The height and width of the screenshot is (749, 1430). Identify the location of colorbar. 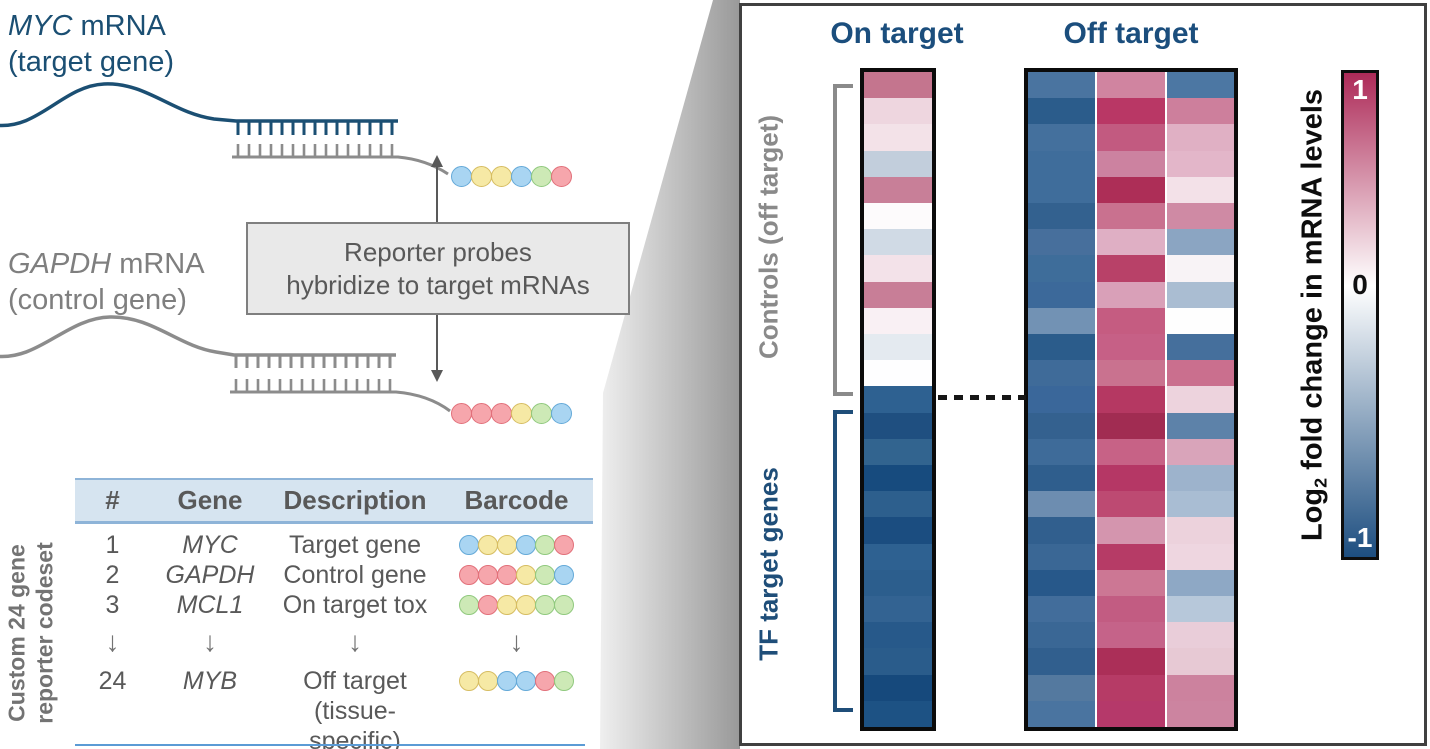
(1360, 315).